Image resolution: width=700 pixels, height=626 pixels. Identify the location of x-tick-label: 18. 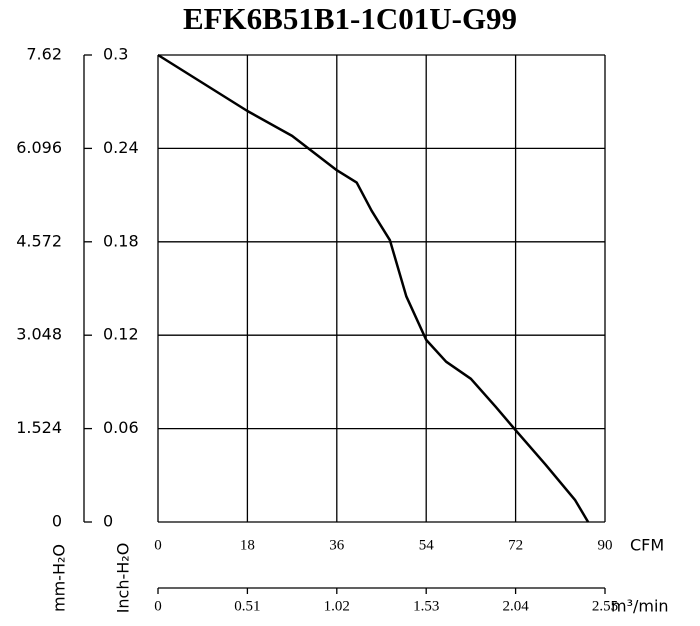
(247, 545).